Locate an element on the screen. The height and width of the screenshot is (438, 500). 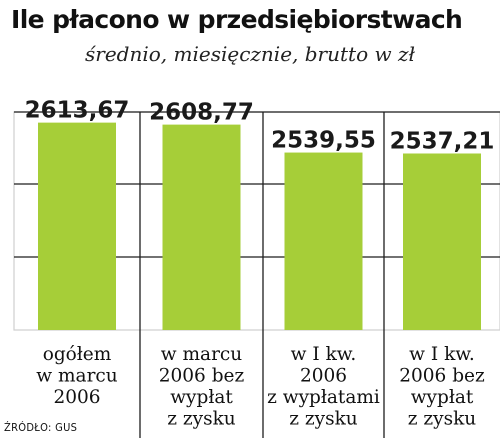
chart-subtitle: średnio, miesięcznie, brutto w zł is located at coordinates (250, 54).